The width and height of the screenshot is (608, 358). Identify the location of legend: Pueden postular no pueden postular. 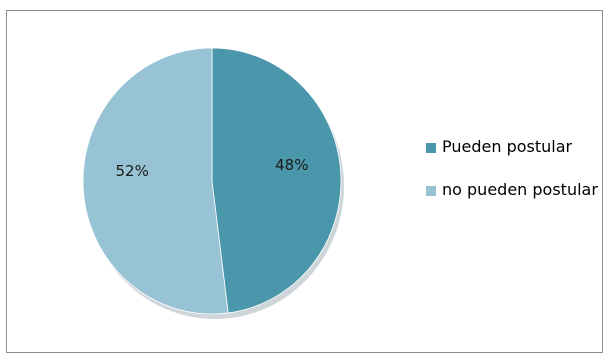
(514, 178).